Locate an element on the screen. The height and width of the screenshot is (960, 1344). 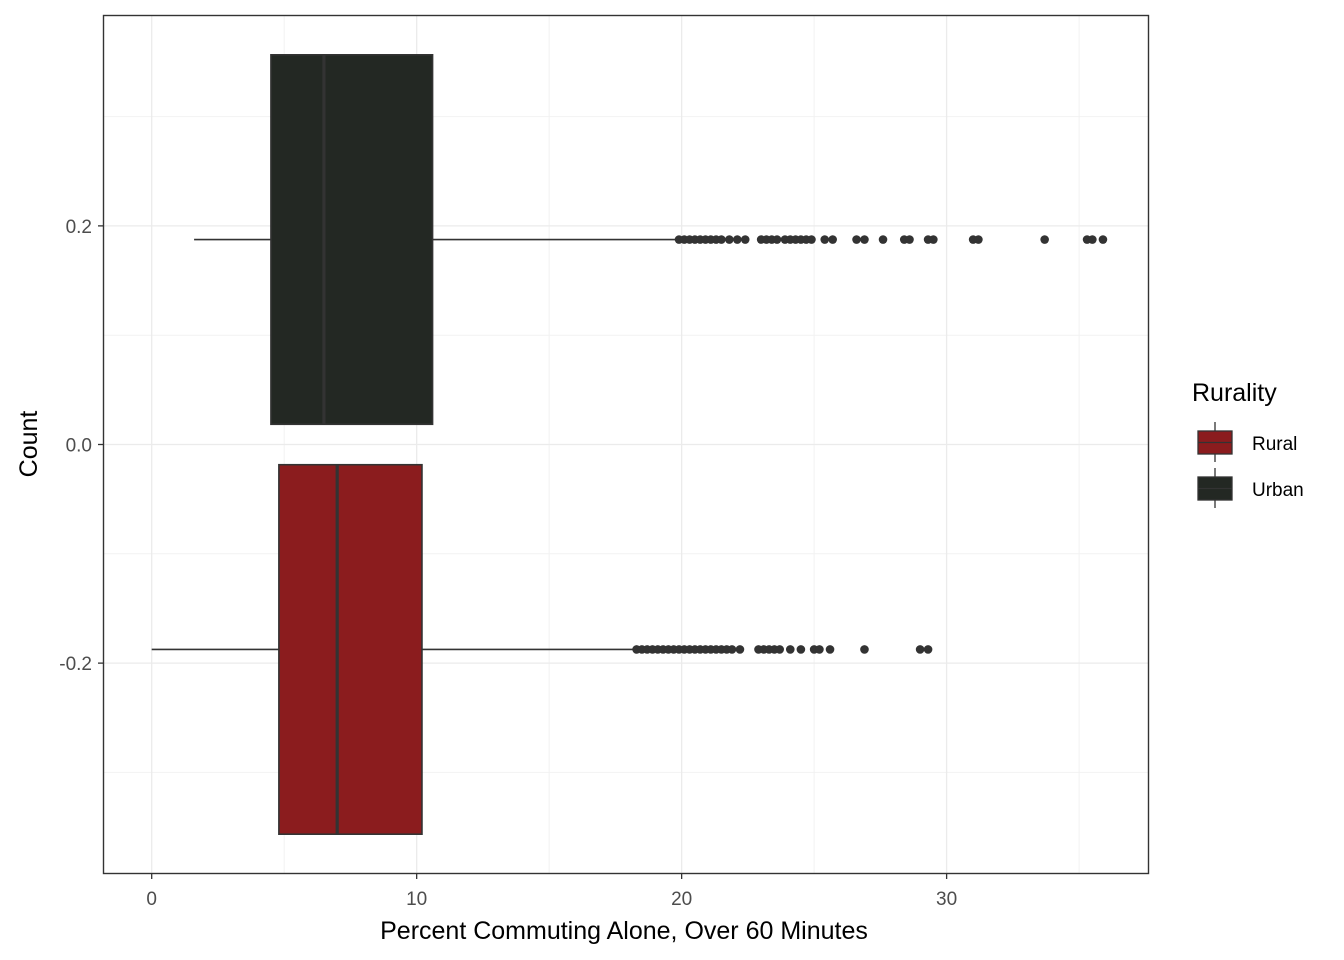
y-axis: -0.2 0.0 0.2 is located at coordinates (81, 446).